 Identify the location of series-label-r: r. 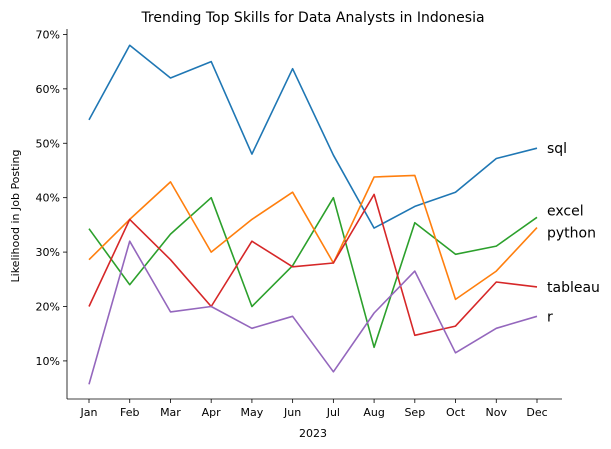
(550, 317).